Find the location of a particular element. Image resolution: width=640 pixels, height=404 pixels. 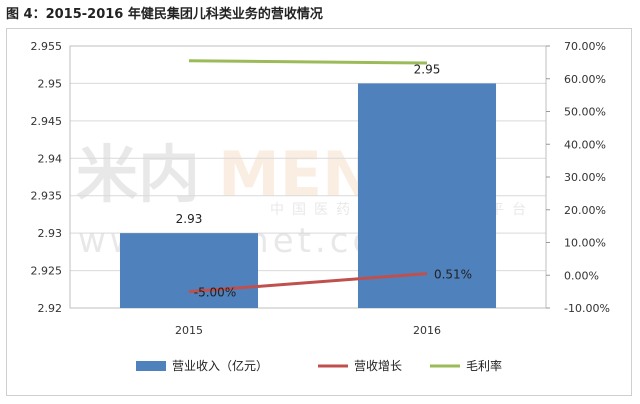

legend-label: 营收增长 is located at coordinates (378, 366).